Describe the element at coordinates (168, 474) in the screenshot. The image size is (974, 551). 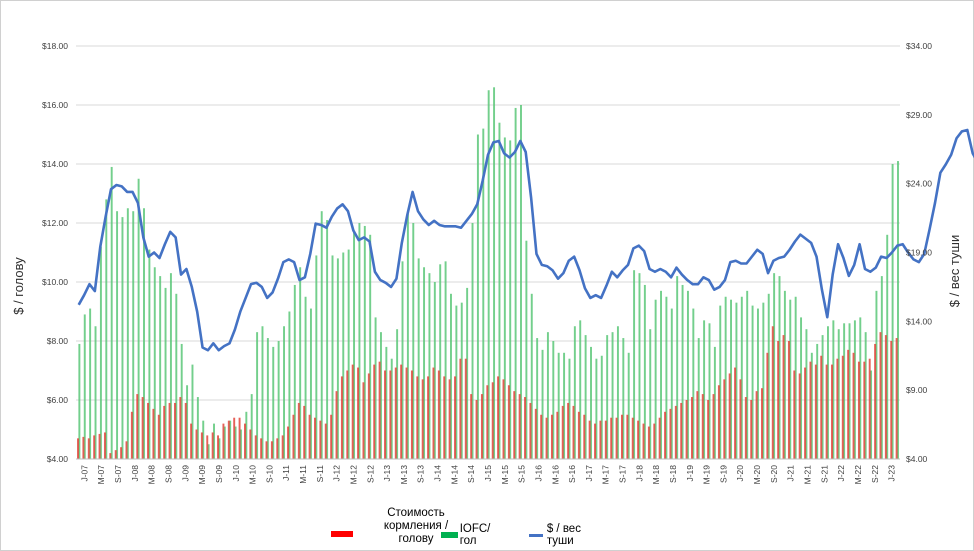
I see `x-tick-label: S-08` at that location.